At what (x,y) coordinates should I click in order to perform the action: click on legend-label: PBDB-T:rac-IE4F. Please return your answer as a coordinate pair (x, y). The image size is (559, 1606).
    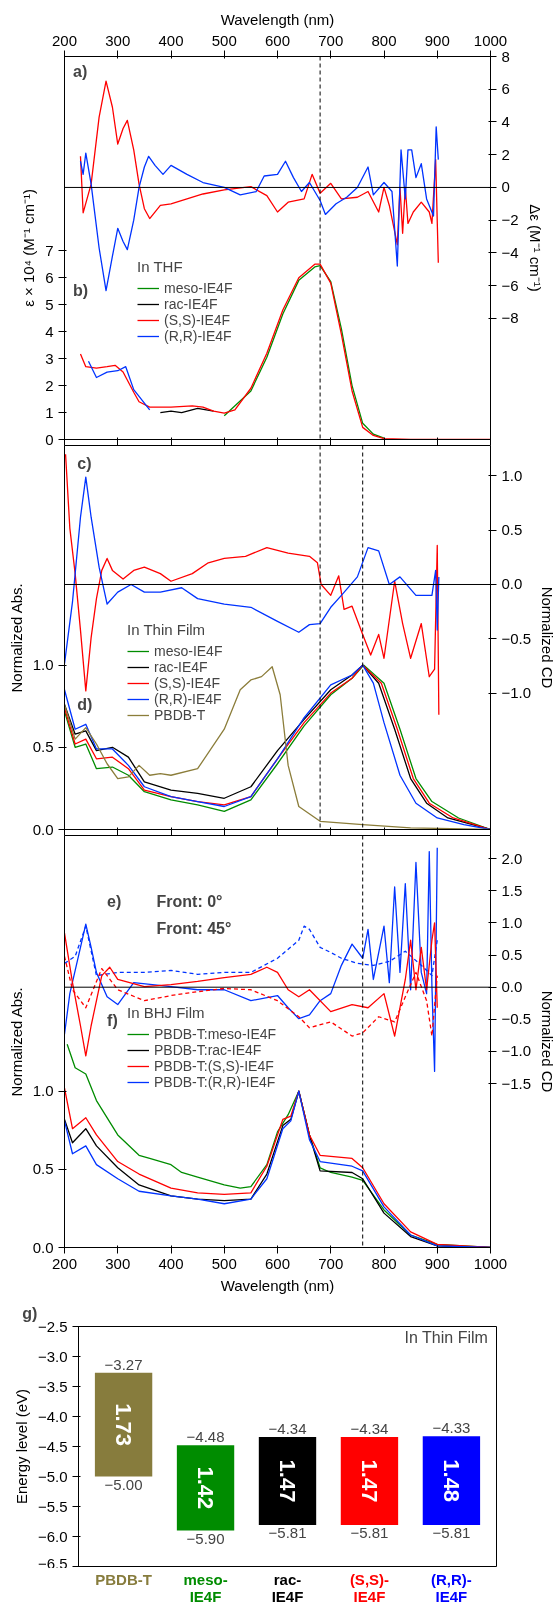
    Looking at the image, I should click on (208, 1050).